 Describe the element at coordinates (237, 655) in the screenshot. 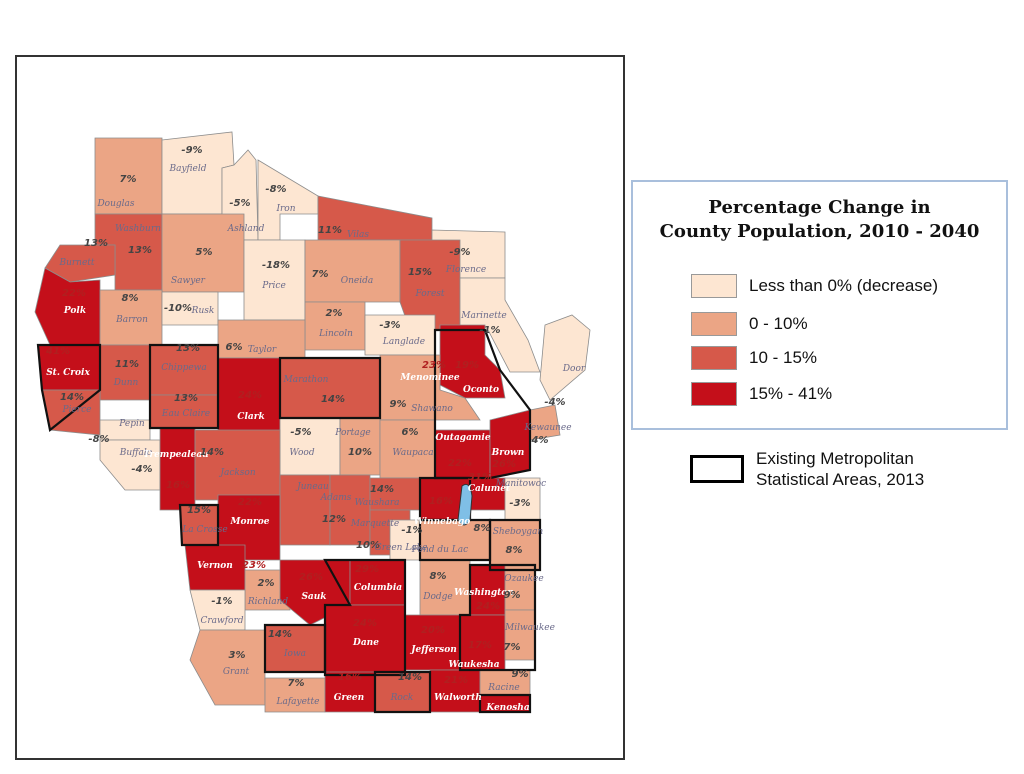

I see `county-value-label: 3%` at that location.